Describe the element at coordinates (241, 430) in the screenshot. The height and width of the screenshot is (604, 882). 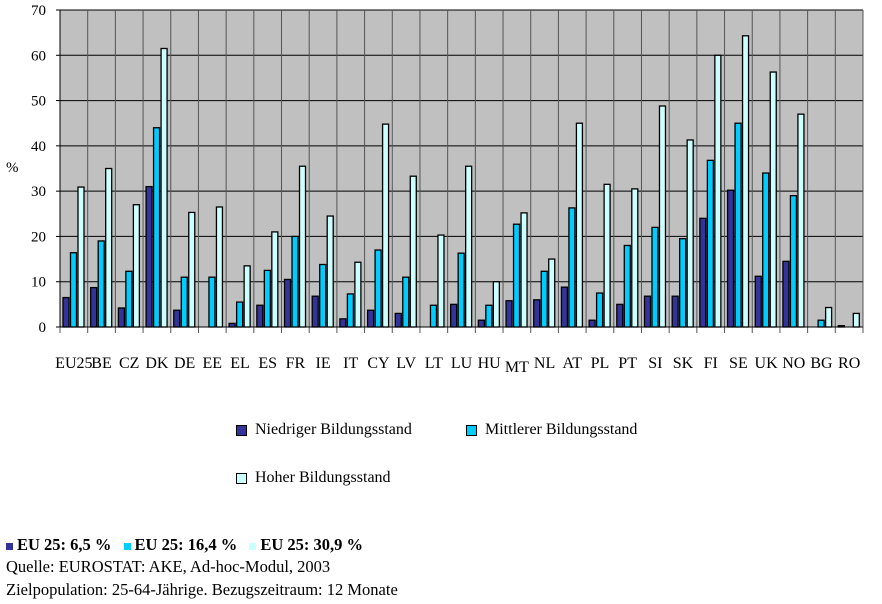
I see `legend-swatch-low` at that location.